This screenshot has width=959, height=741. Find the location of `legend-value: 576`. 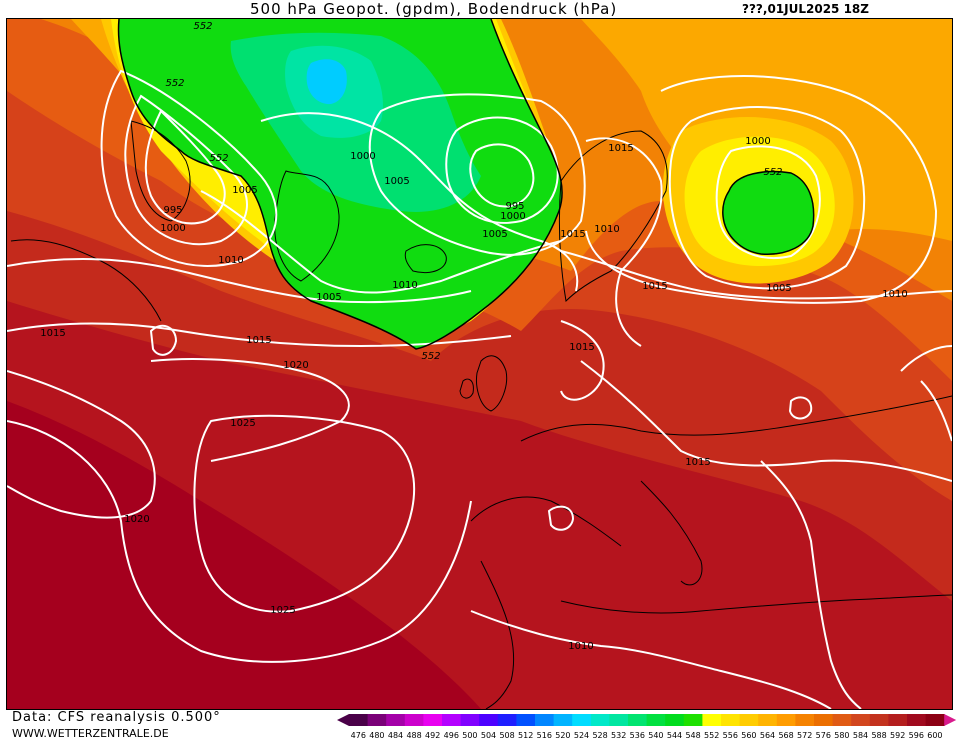

legend-value: 576 is located at coordinates (823, 735).